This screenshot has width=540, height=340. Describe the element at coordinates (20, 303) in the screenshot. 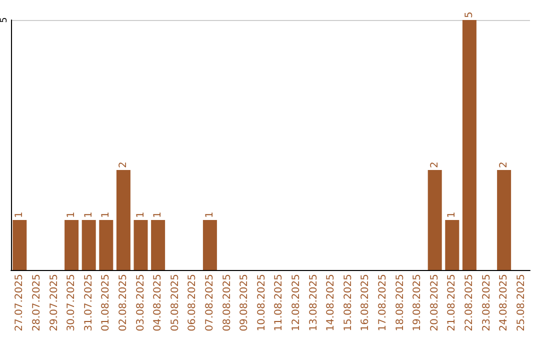

I see `x-tick-label: 27.07.2025` at that location.